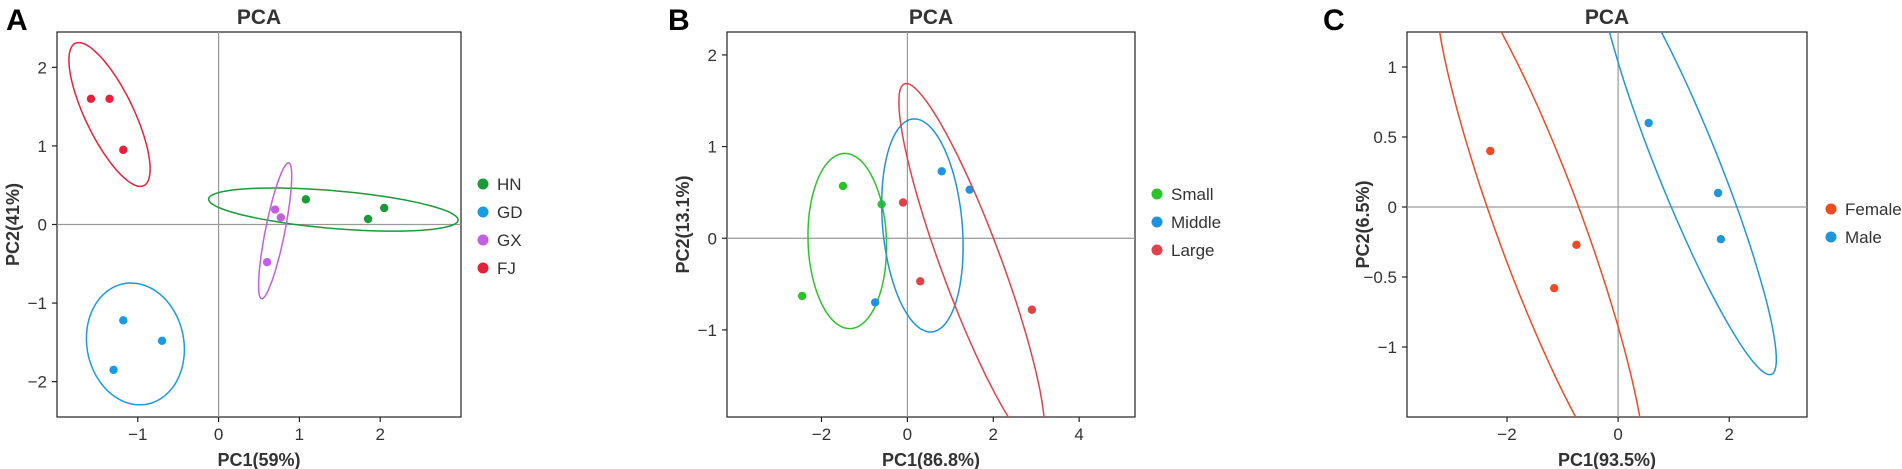 The width and height of the screenshot is (1902, 469). Describe the element at coordinates (1334, 20) in the screenshot. I see `panel-letter: C` at that location.